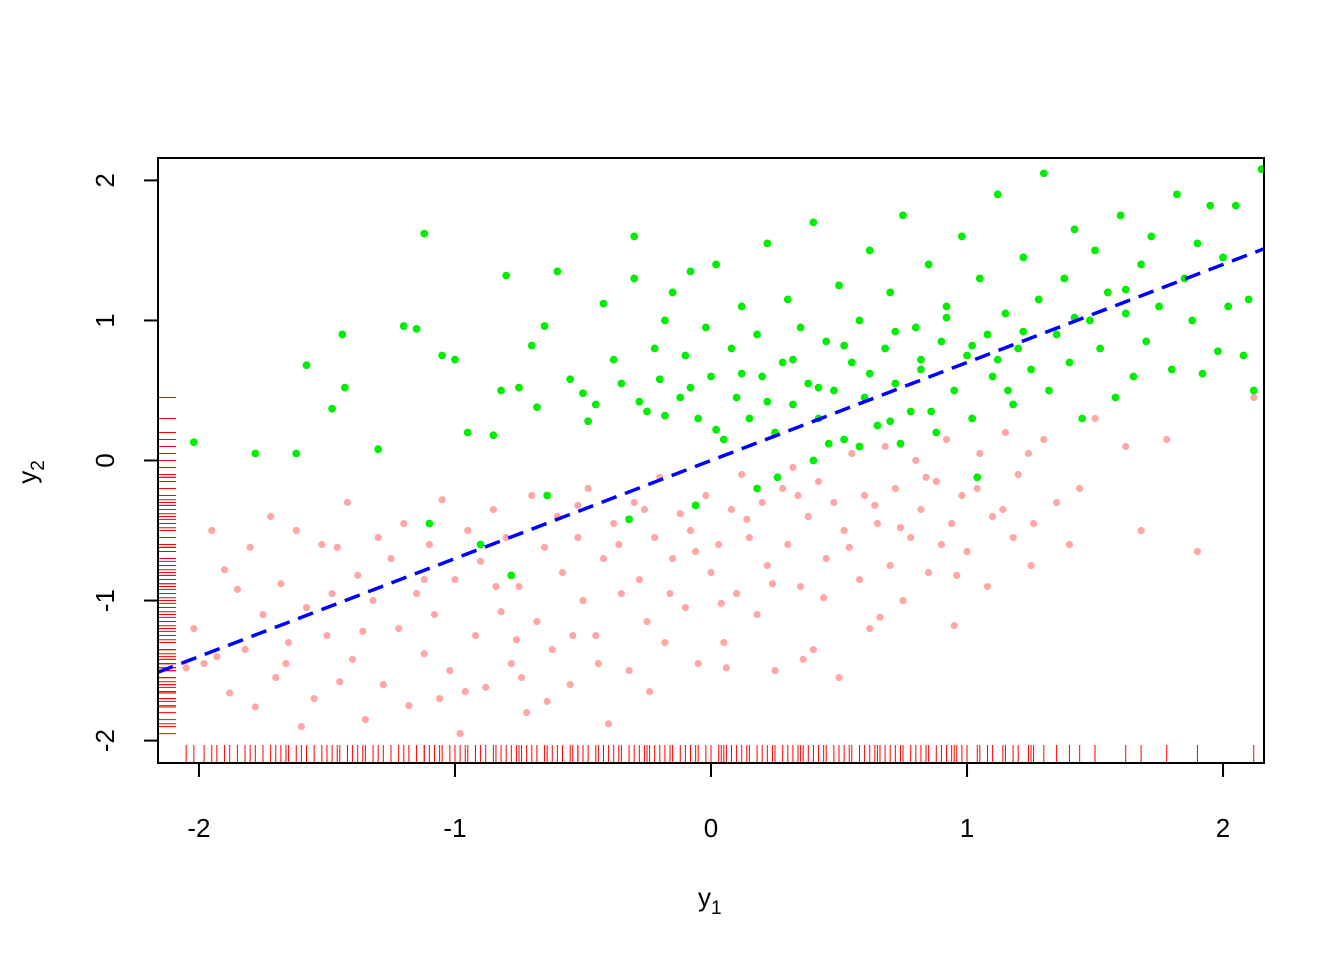  Describe the element at coordinates (720, 754) in the screenshot. I see `x-rug` at that location.